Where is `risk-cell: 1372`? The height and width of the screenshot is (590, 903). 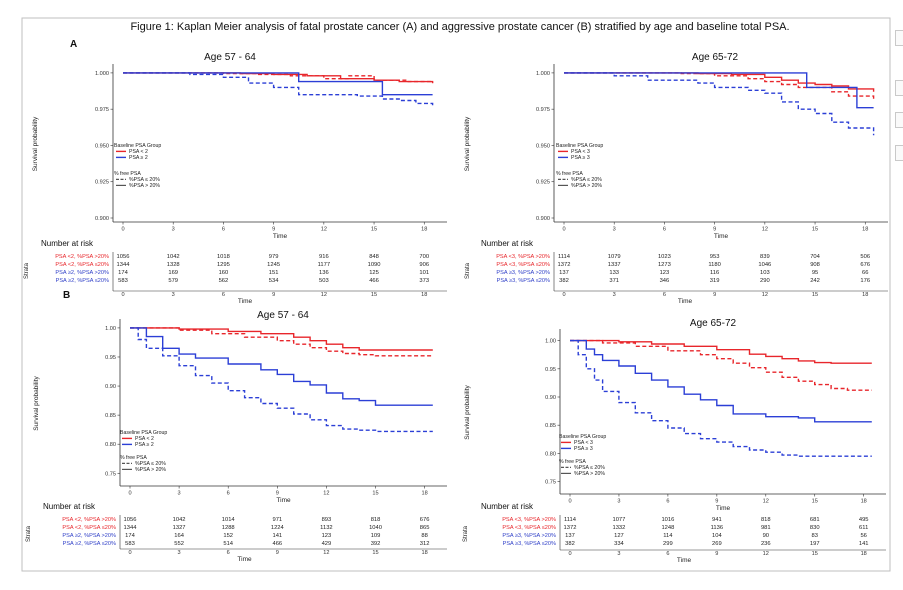
risk-cell: 1372 is located at coordinates (564, 265).